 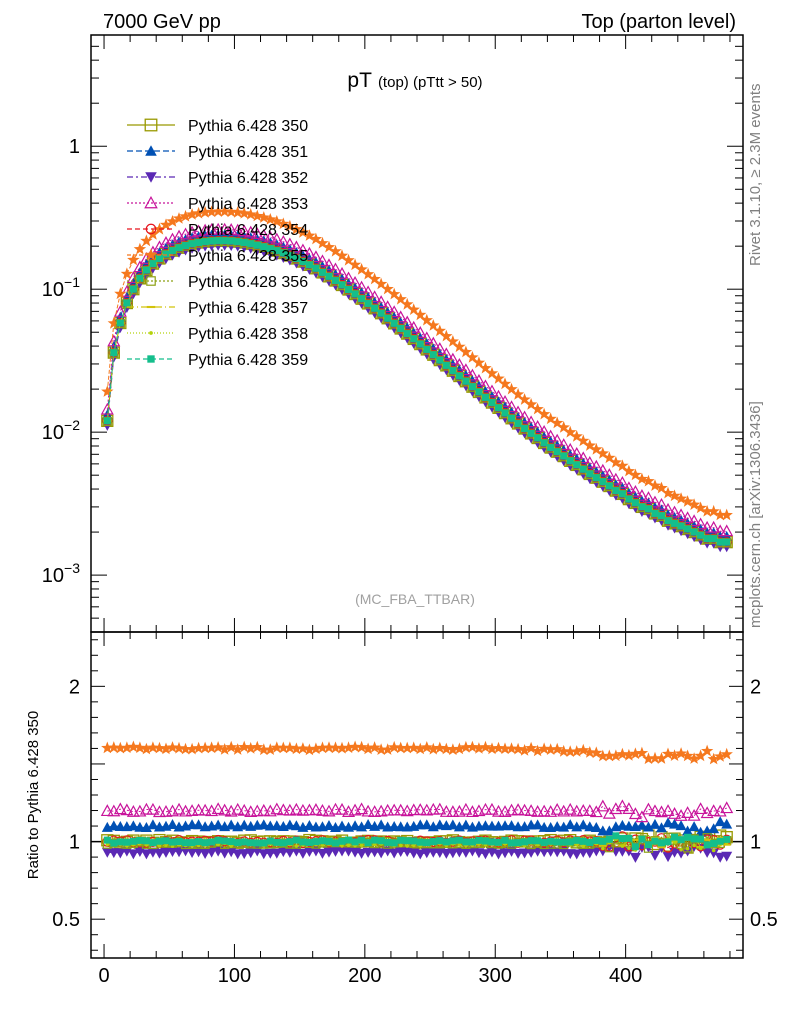 What do you see at coordinates (755, 514) in the screenshot?
I see `side-mcplots-label: mcplots.cern.ch [arXiv:1306.3436]` at bounding box center [755, 514].